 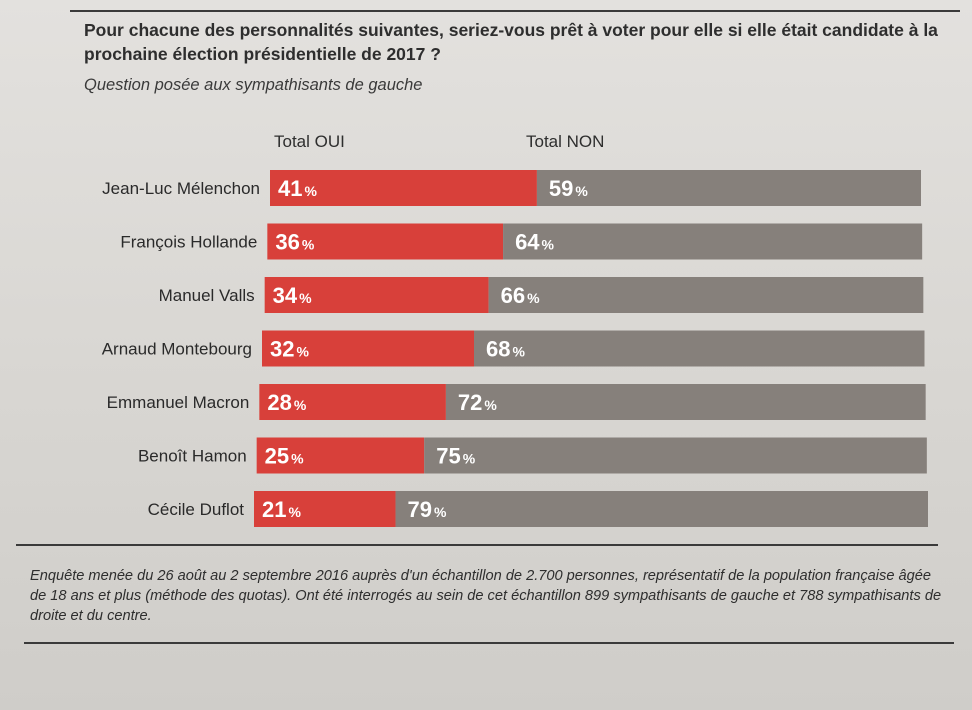 I want to click on bar-row: Emmanuel Macron 28% 72%, so click(x=516, y=402).